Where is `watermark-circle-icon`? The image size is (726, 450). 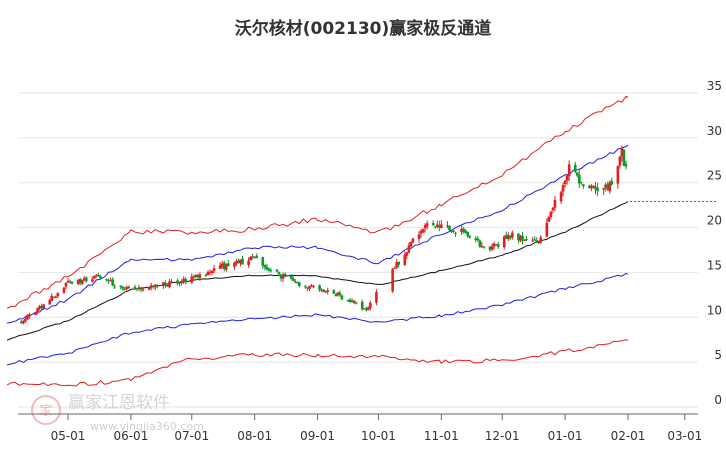
watermark-circle-icon is located at coordinates (46, 410).